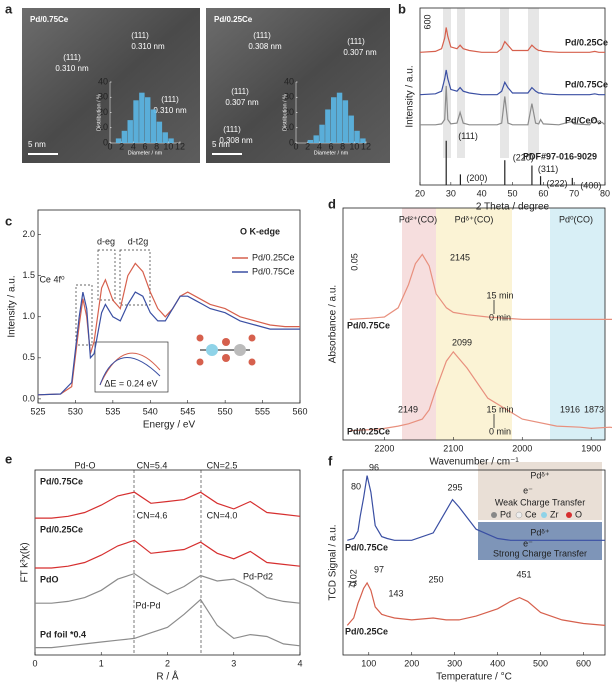 Image resolution: width=612 pixels, height=685 pixels. What do you see at coordinates (106, 241) in the screenshot?
I see `annotation: d-eg` at bounding box center [106, 241].